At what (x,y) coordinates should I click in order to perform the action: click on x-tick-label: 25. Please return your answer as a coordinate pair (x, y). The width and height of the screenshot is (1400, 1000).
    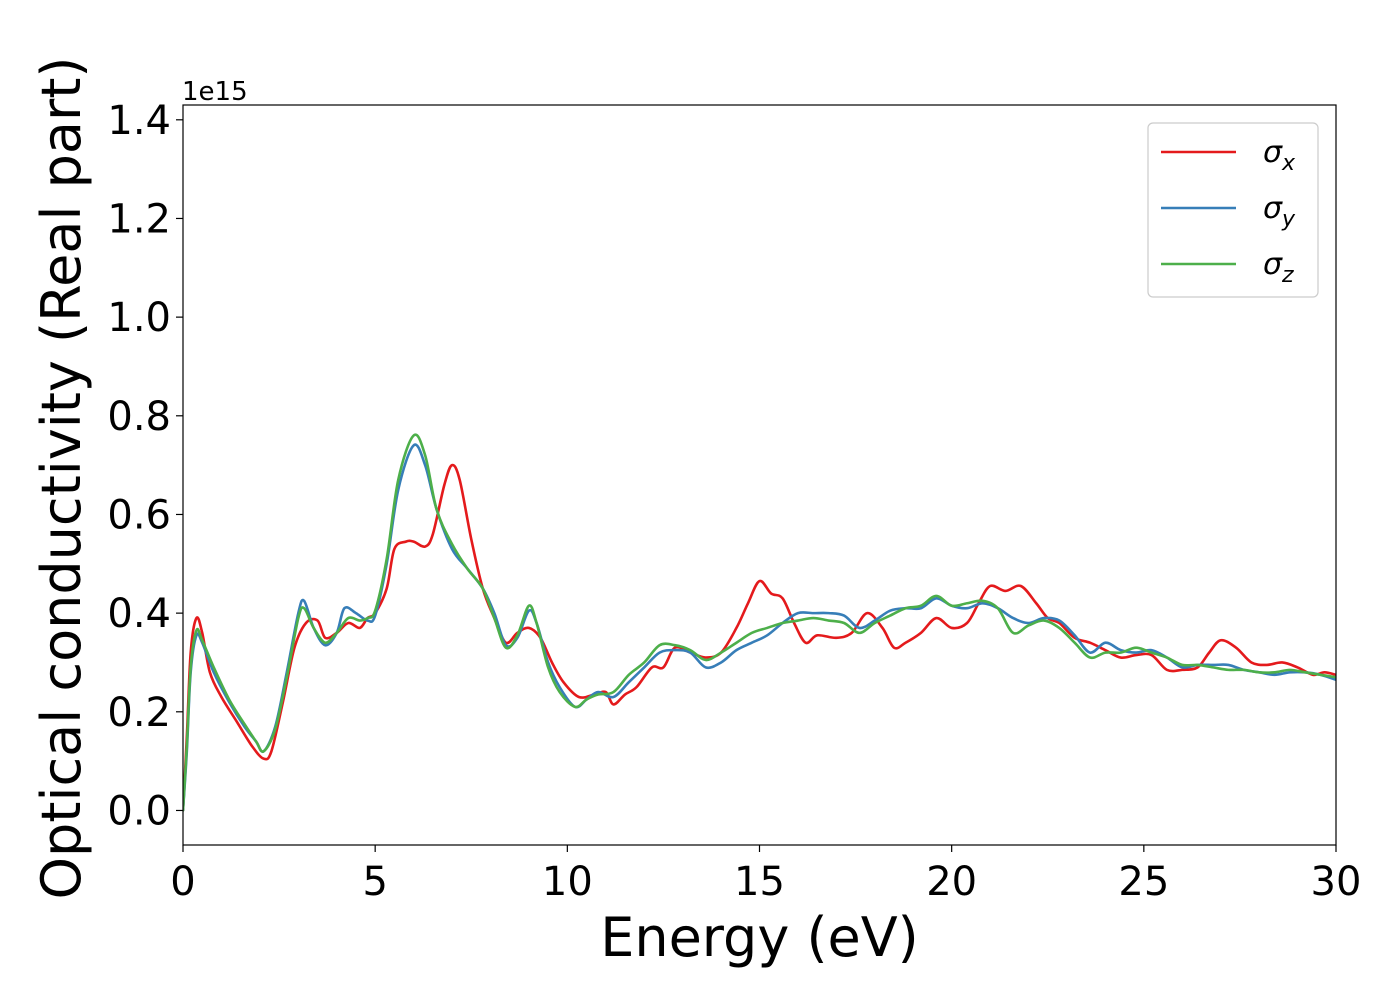
    Looking at the image, I should click on (1143, 882).